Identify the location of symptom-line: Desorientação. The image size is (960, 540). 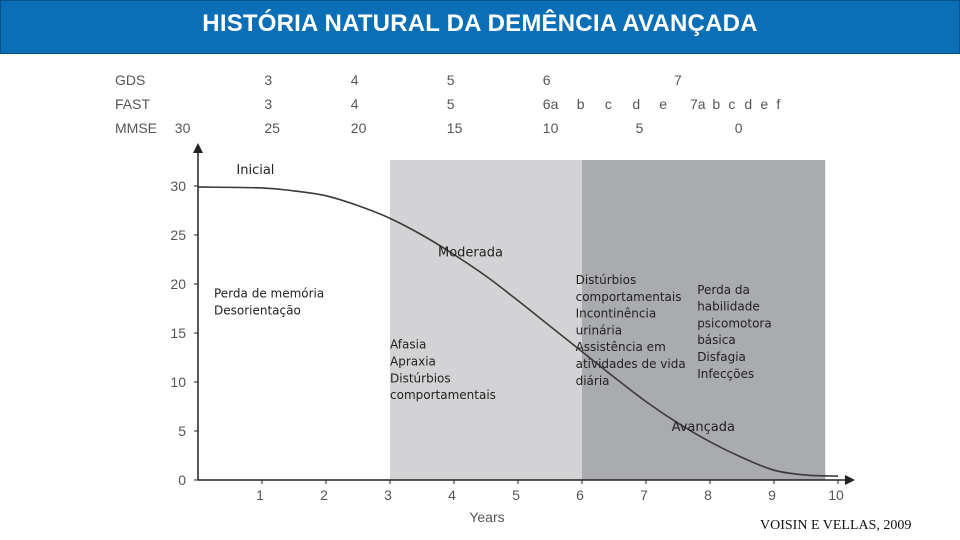
(257, 311).